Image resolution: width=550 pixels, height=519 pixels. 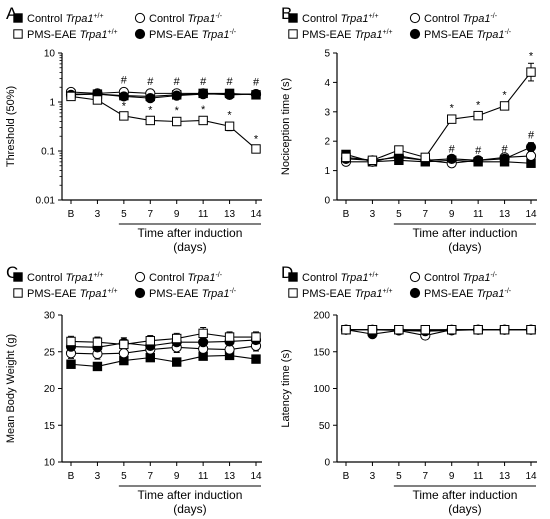 What do you see at coordinates (50, 463) in the screenshot?
I see `y-tick-label: 10` at bounding box center [50, 463].